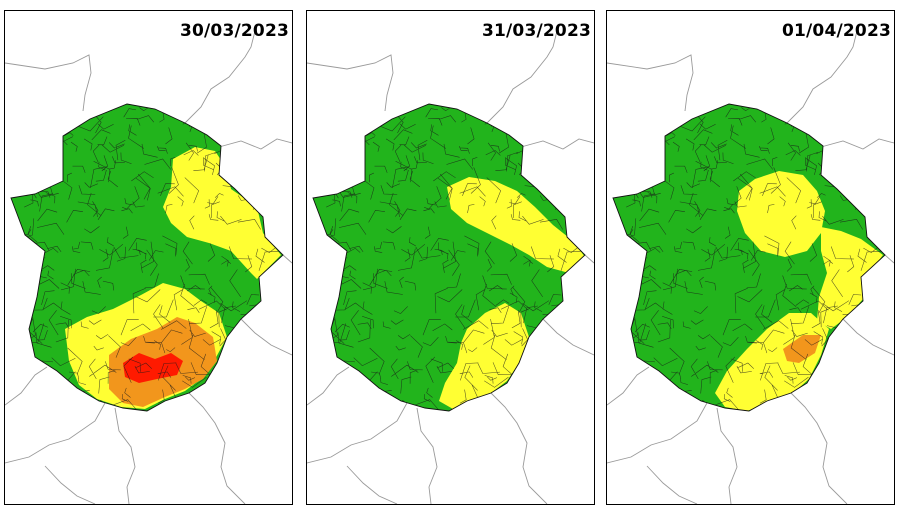 This screenshot has height=513, width=908. What do you see at coordinates (802, 349) in the screenshot?
I see `zone-orange-south-east` at bounding box center [802, 349].